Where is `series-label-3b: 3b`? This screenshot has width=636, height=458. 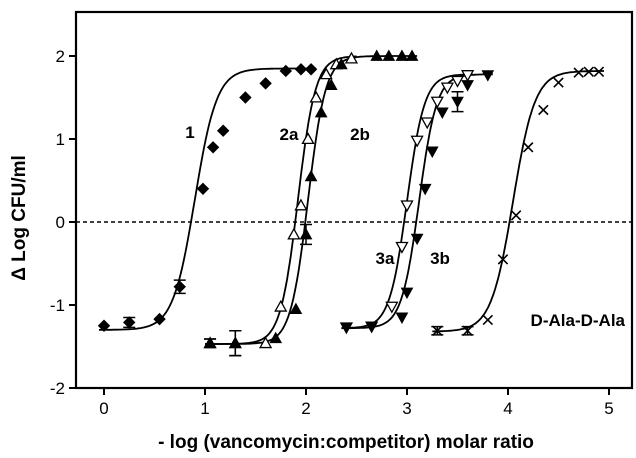 series-label-3b: 3b is located at coordinates (440, 258).